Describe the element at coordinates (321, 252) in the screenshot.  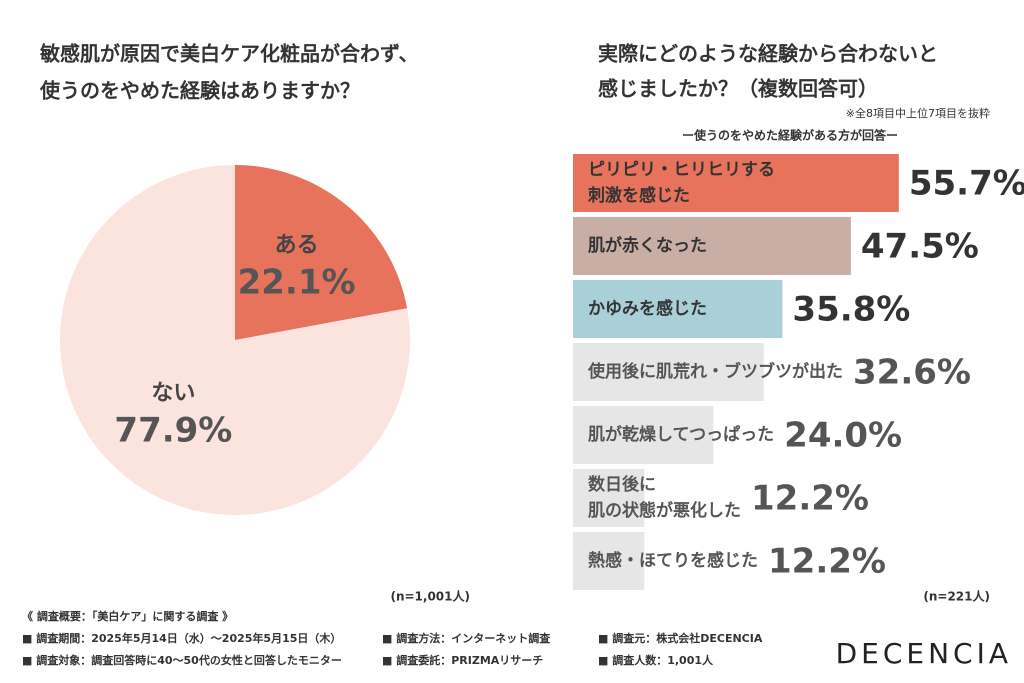
I see `pie-slice` at that location.